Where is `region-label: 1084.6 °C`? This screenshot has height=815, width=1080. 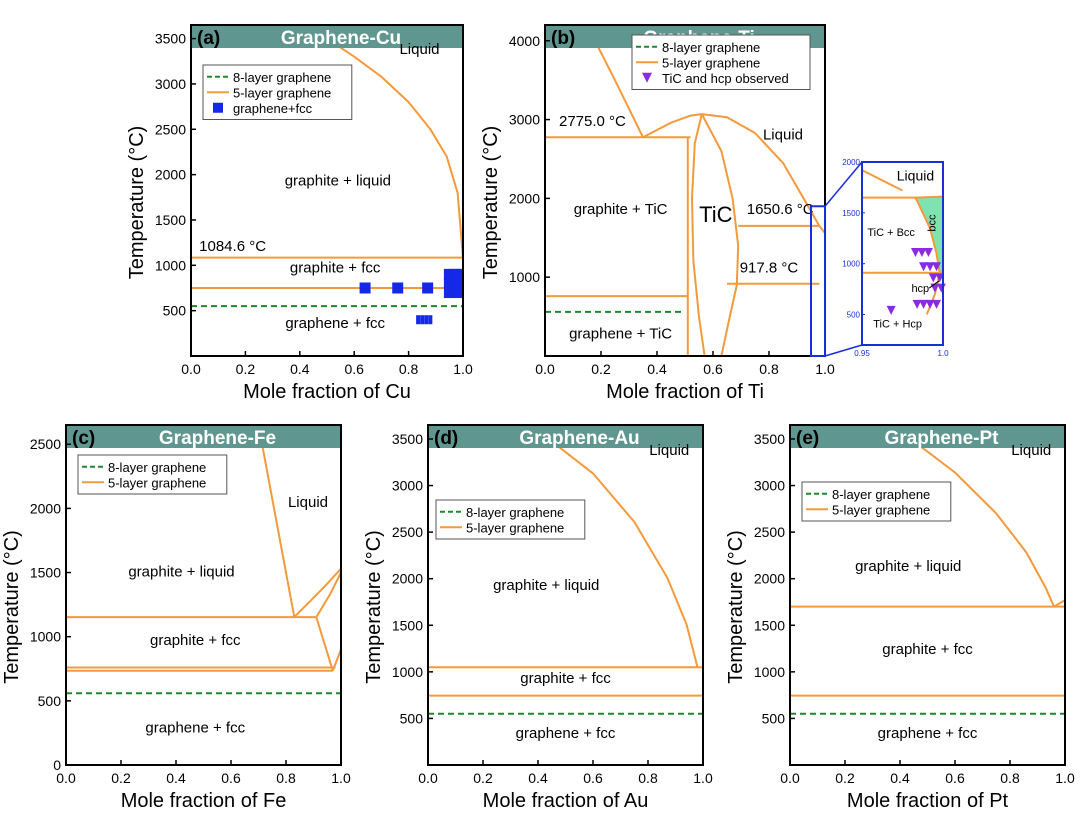
region-label: 1084.6 °C is located at coordinates (232, 246).